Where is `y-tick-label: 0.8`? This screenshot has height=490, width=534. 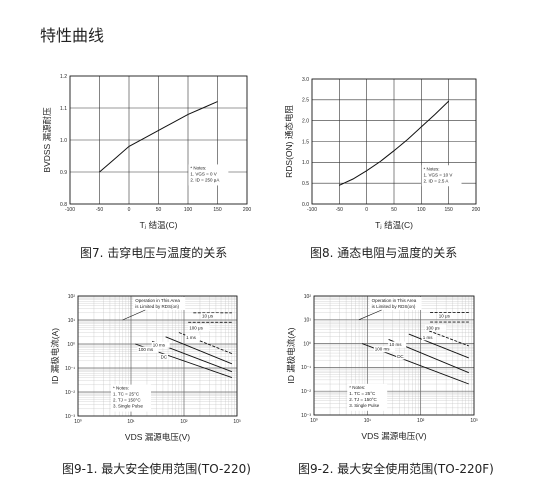
y-tick-label: 0.8 is located at coordinates (63, 205).